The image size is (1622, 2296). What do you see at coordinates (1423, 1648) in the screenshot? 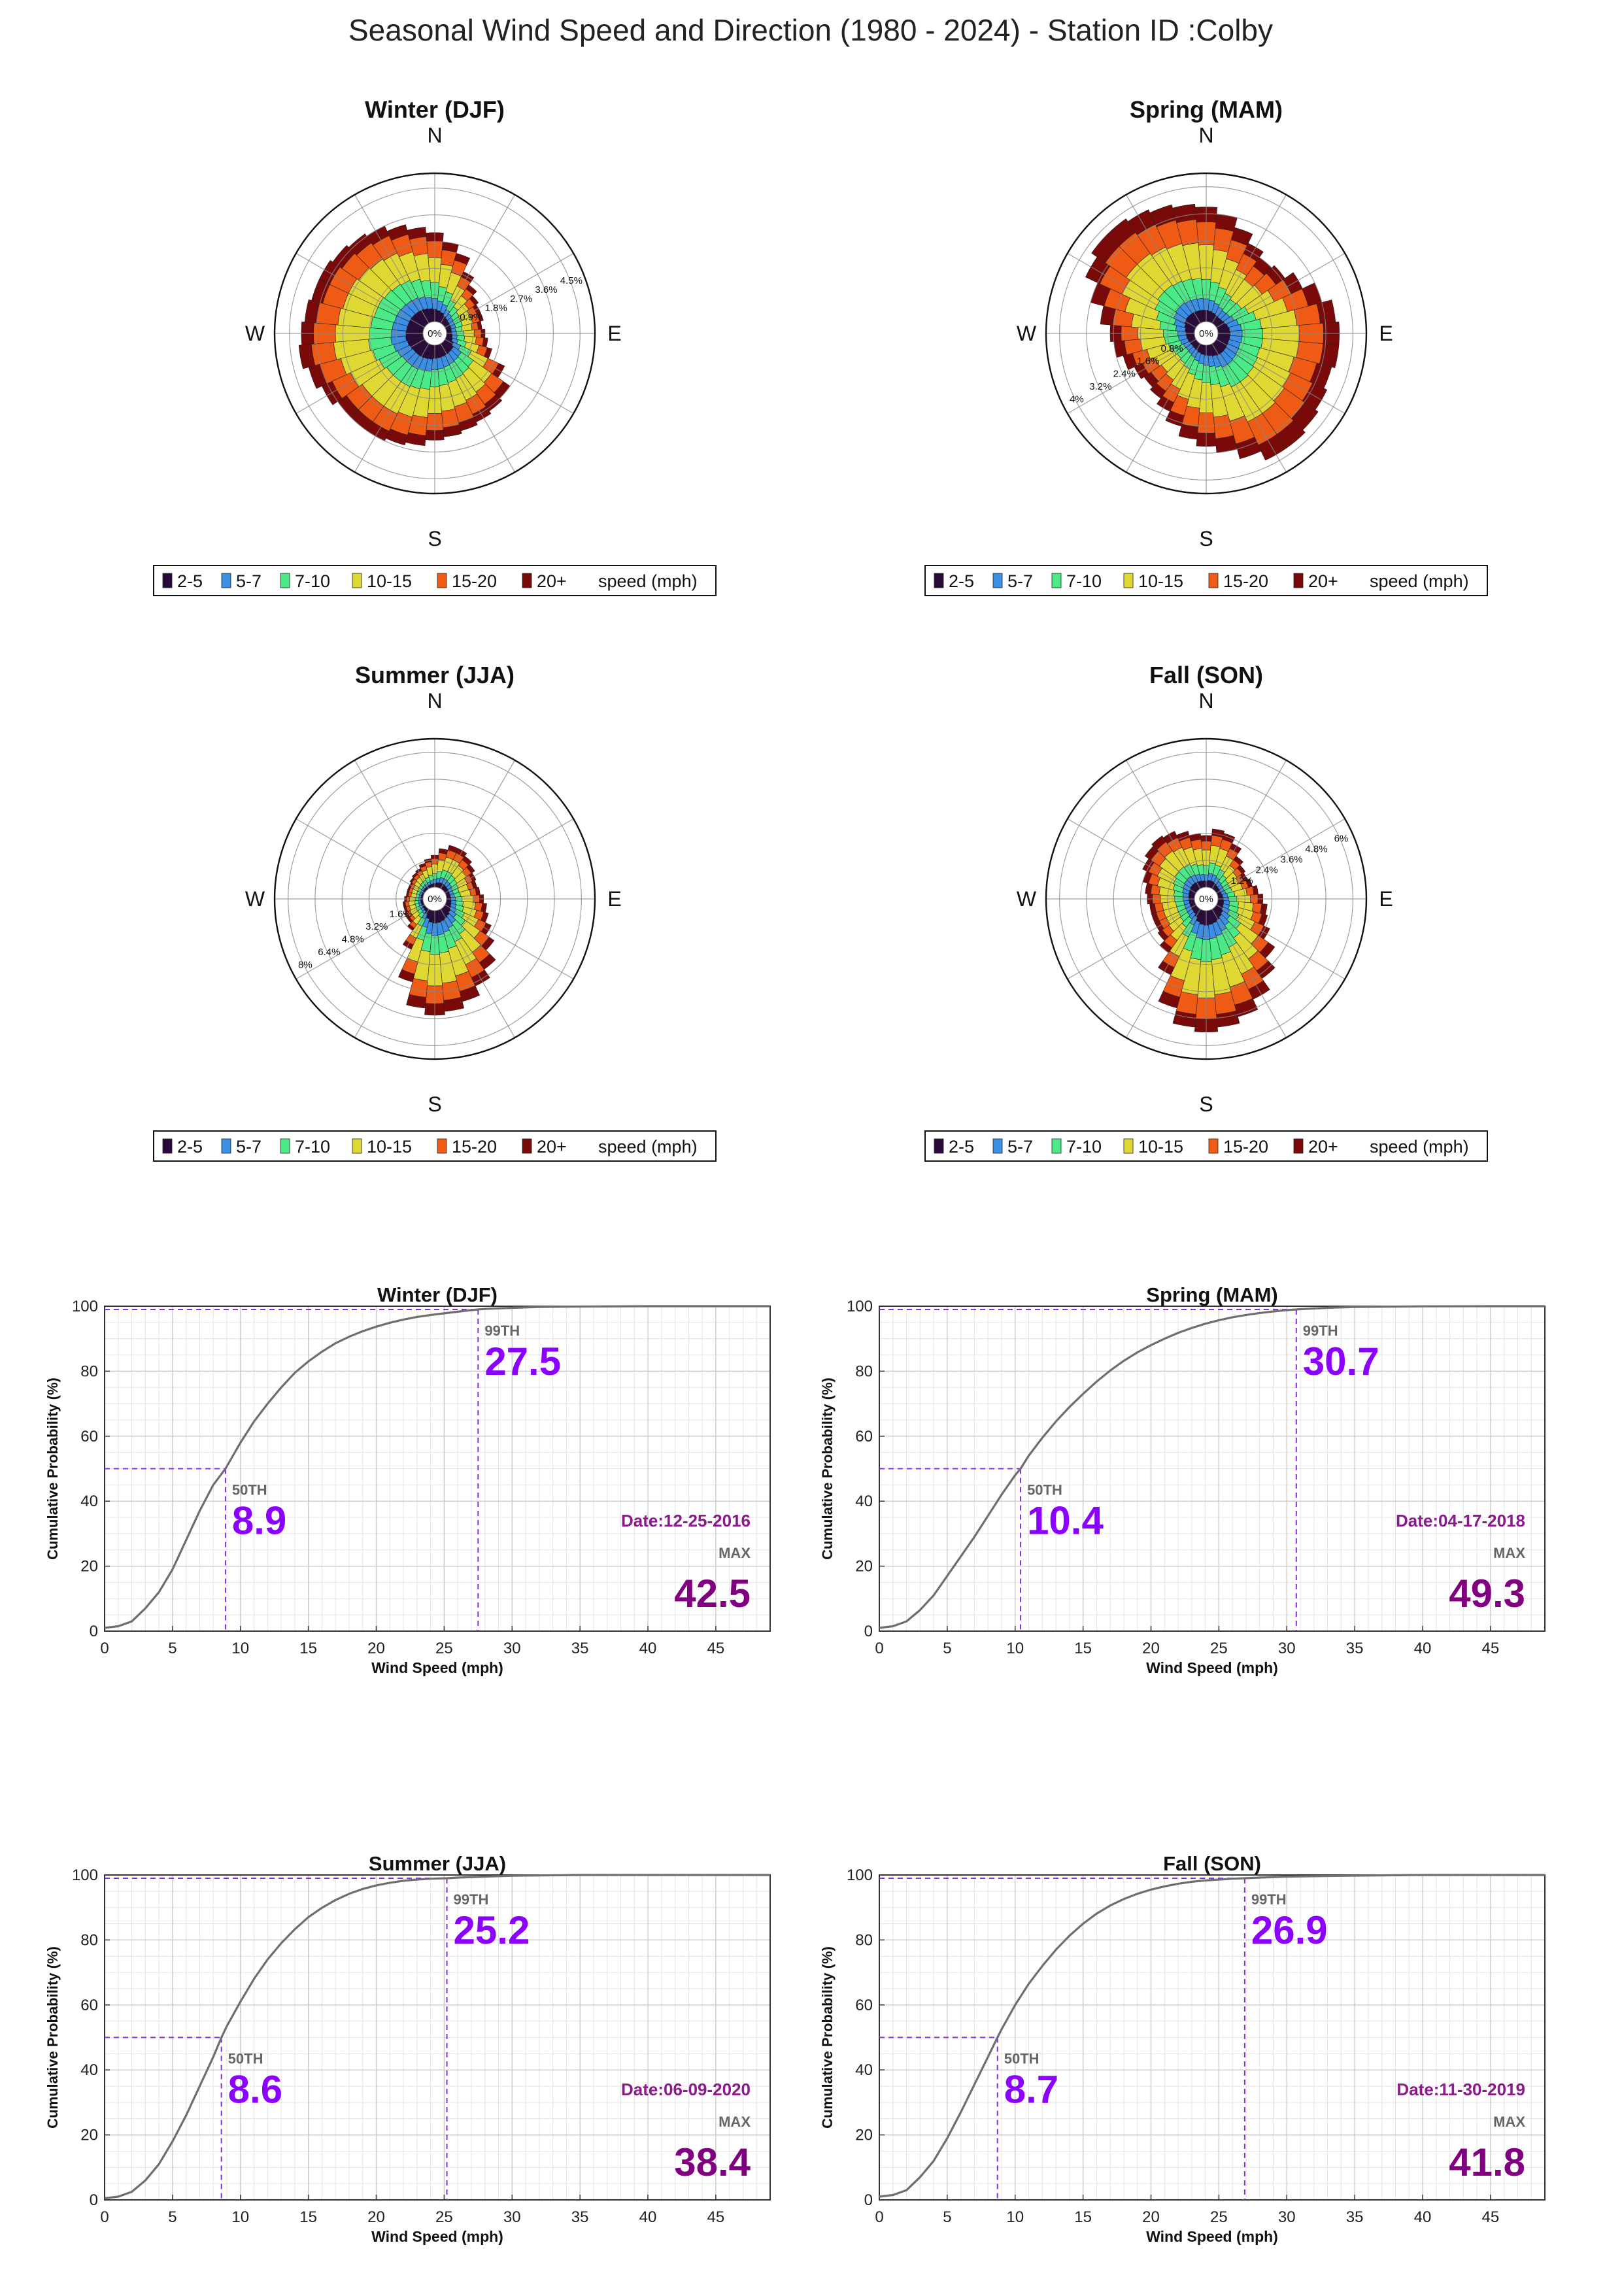
I see `x-tick-label: 40` at bounding box center [1423, 1648].